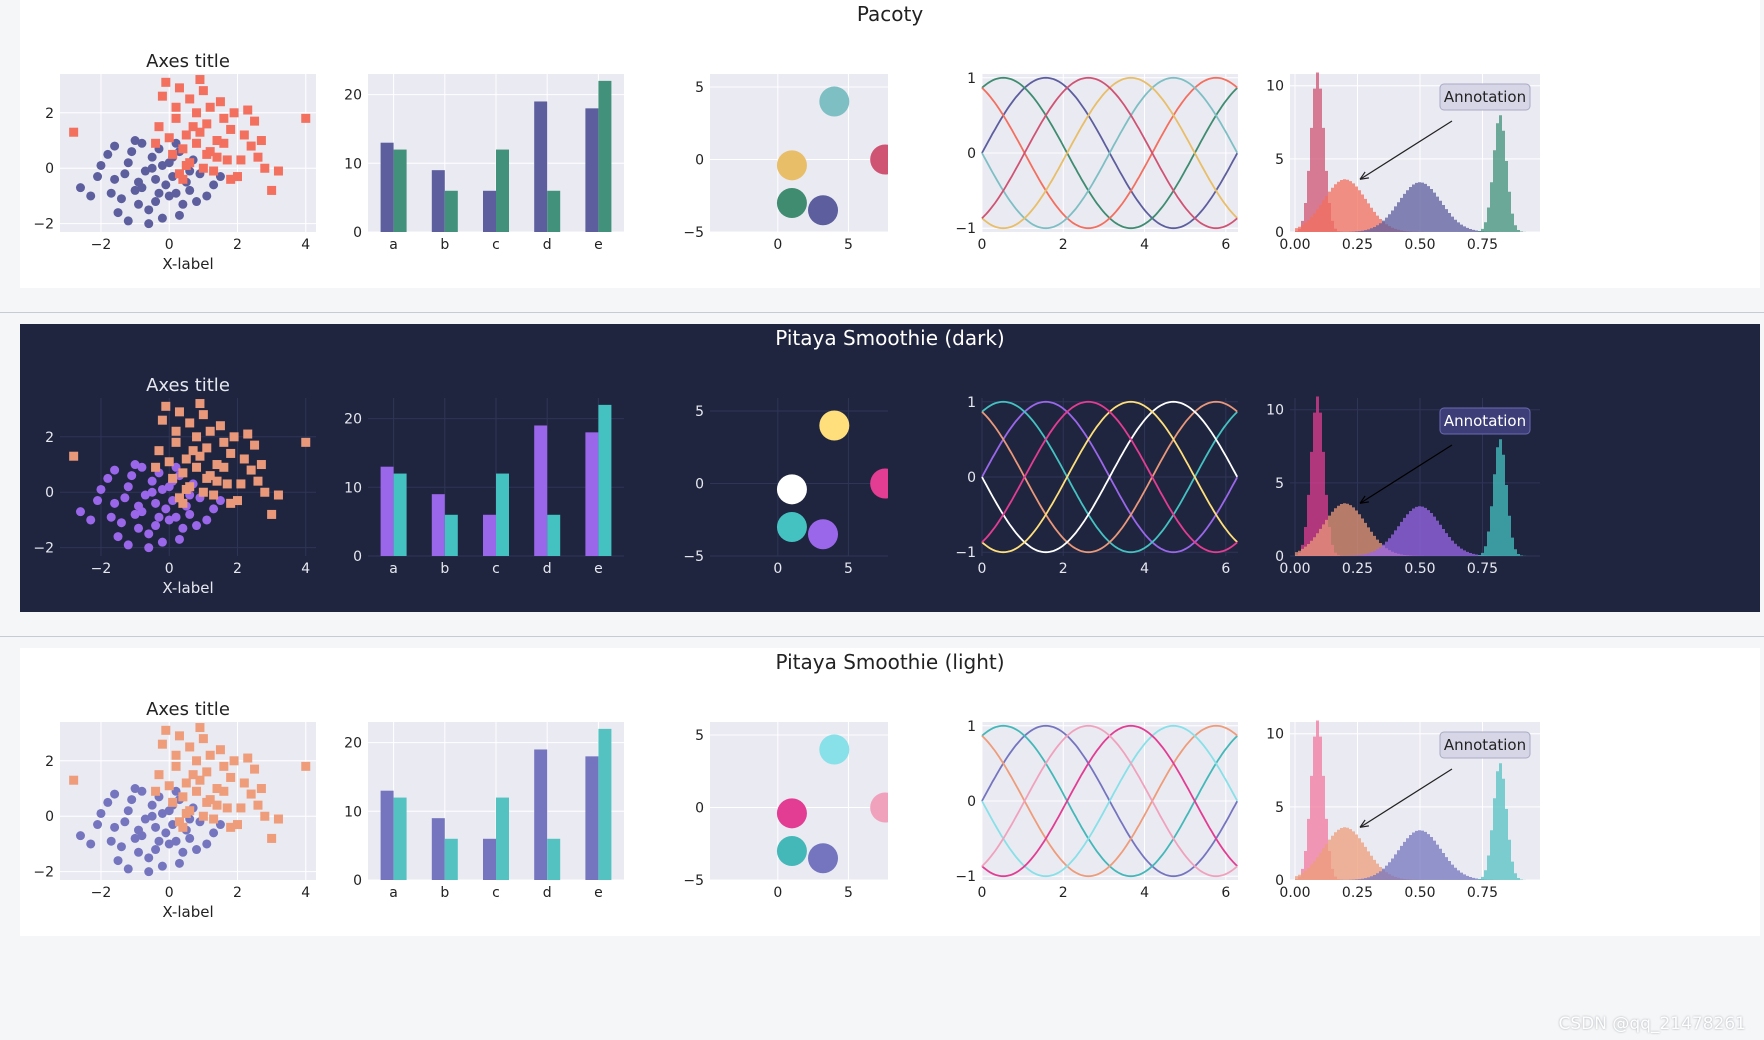  What do you see at coordinates (49, 438) in the screenshot?
I see `y-tick-label: 2` at bounding box center [49, 438].